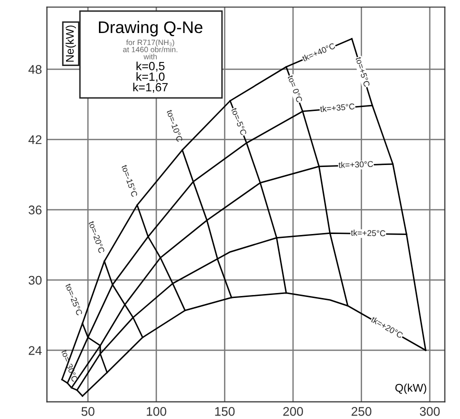 The width and height of the screenshot is (460, 419). Describe the element at coordinates (293, 411) in the screenshot. I see `x-tick-label: 200` at that location.